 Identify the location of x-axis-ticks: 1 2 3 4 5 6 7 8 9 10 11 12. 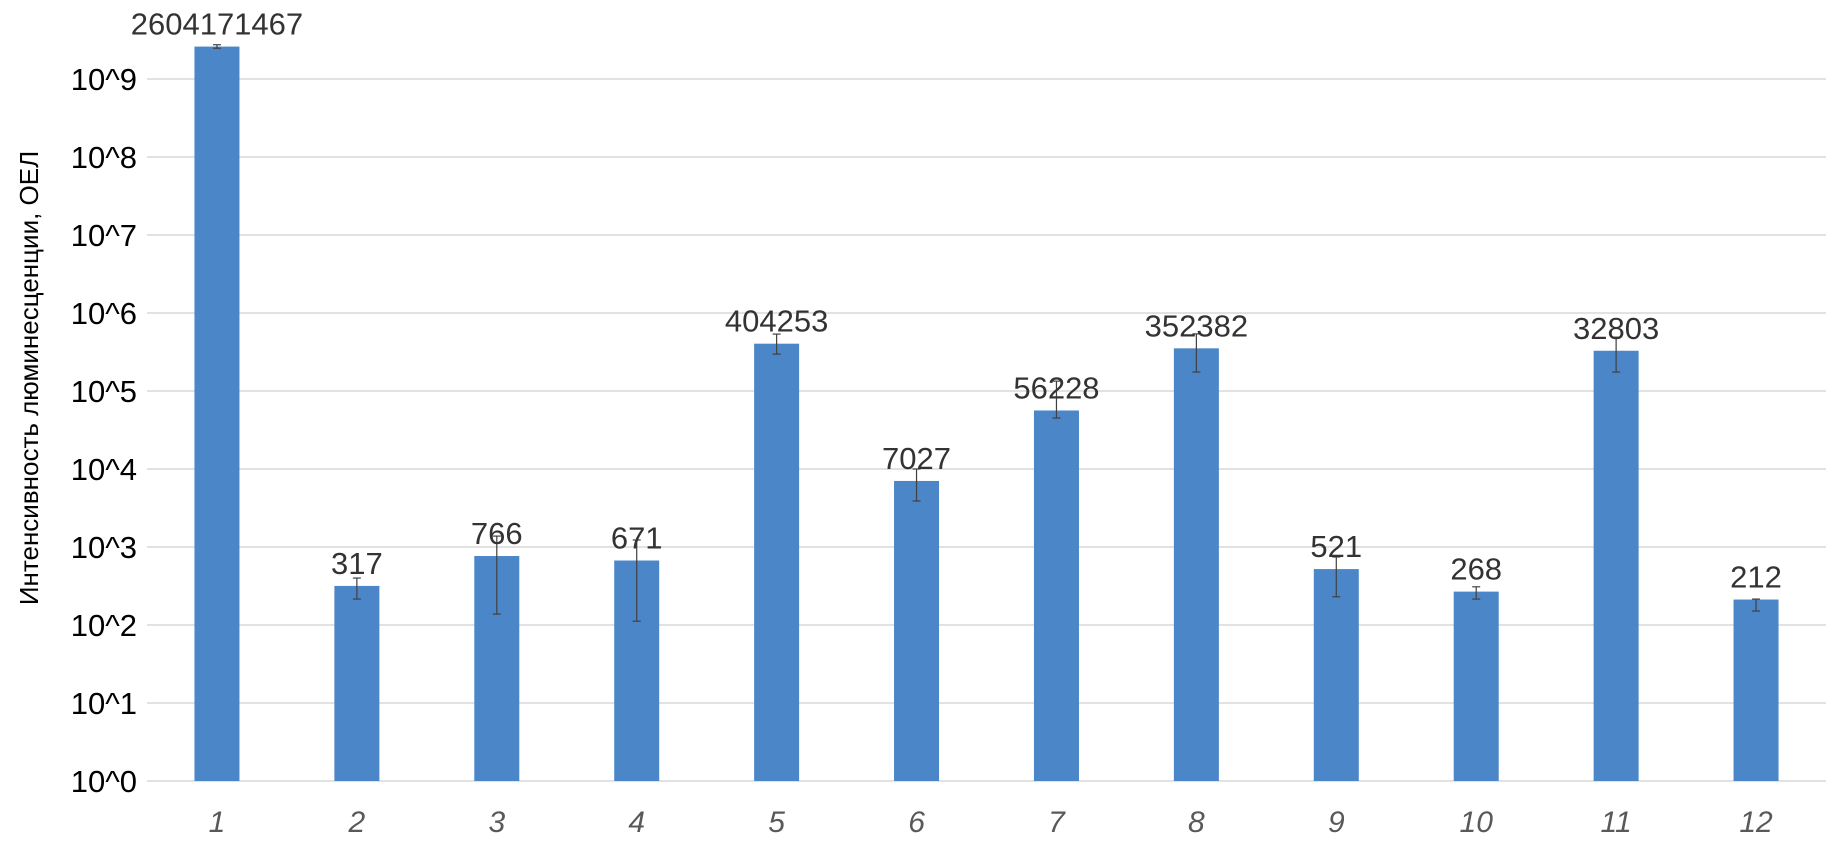
(991, 822).